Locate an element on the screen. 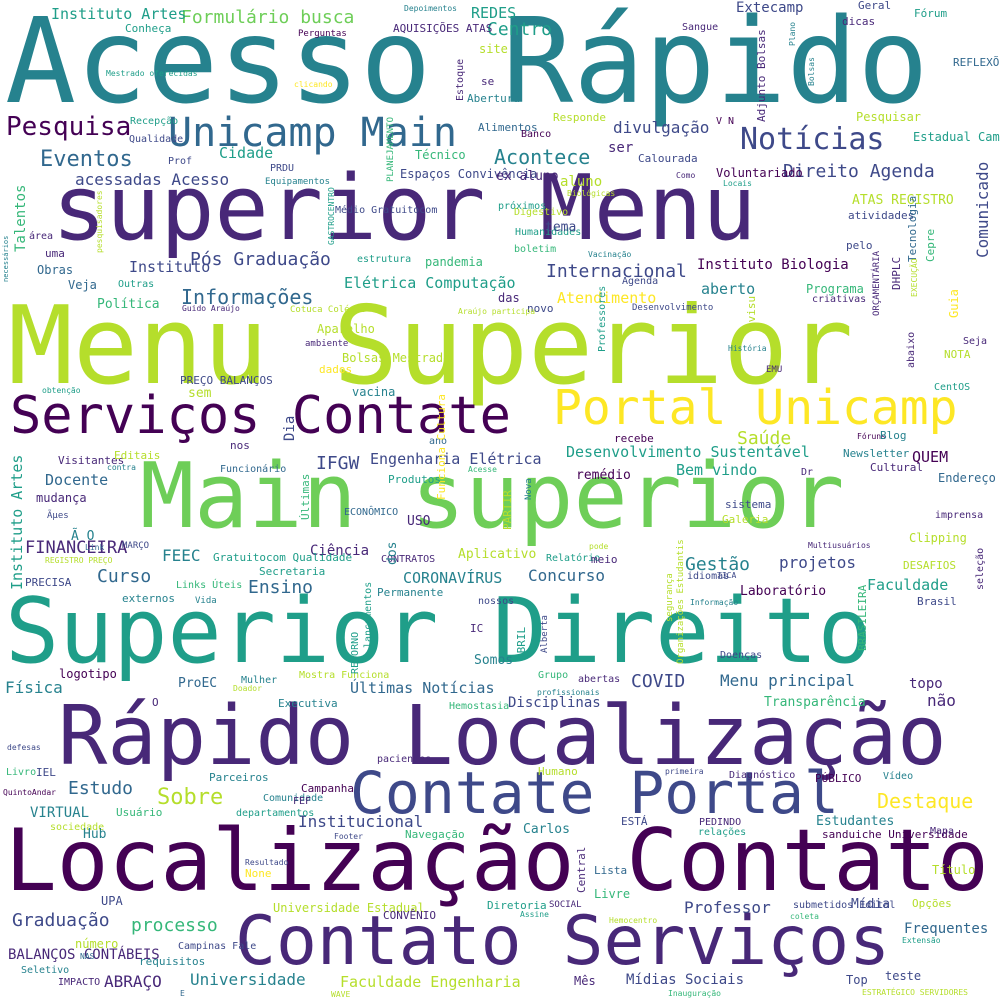  word-contra: Endereço is located at coordinates (967, 478).